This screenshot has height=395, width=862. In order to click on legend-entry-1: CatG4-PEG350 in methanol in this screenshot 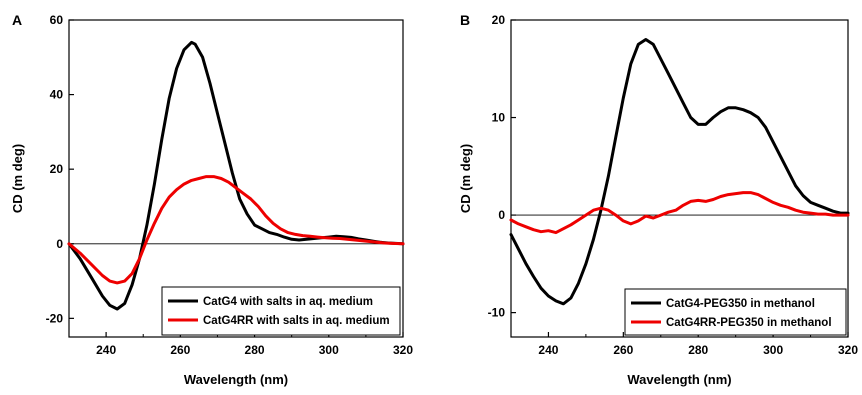, I will do `click(740, 304)`.